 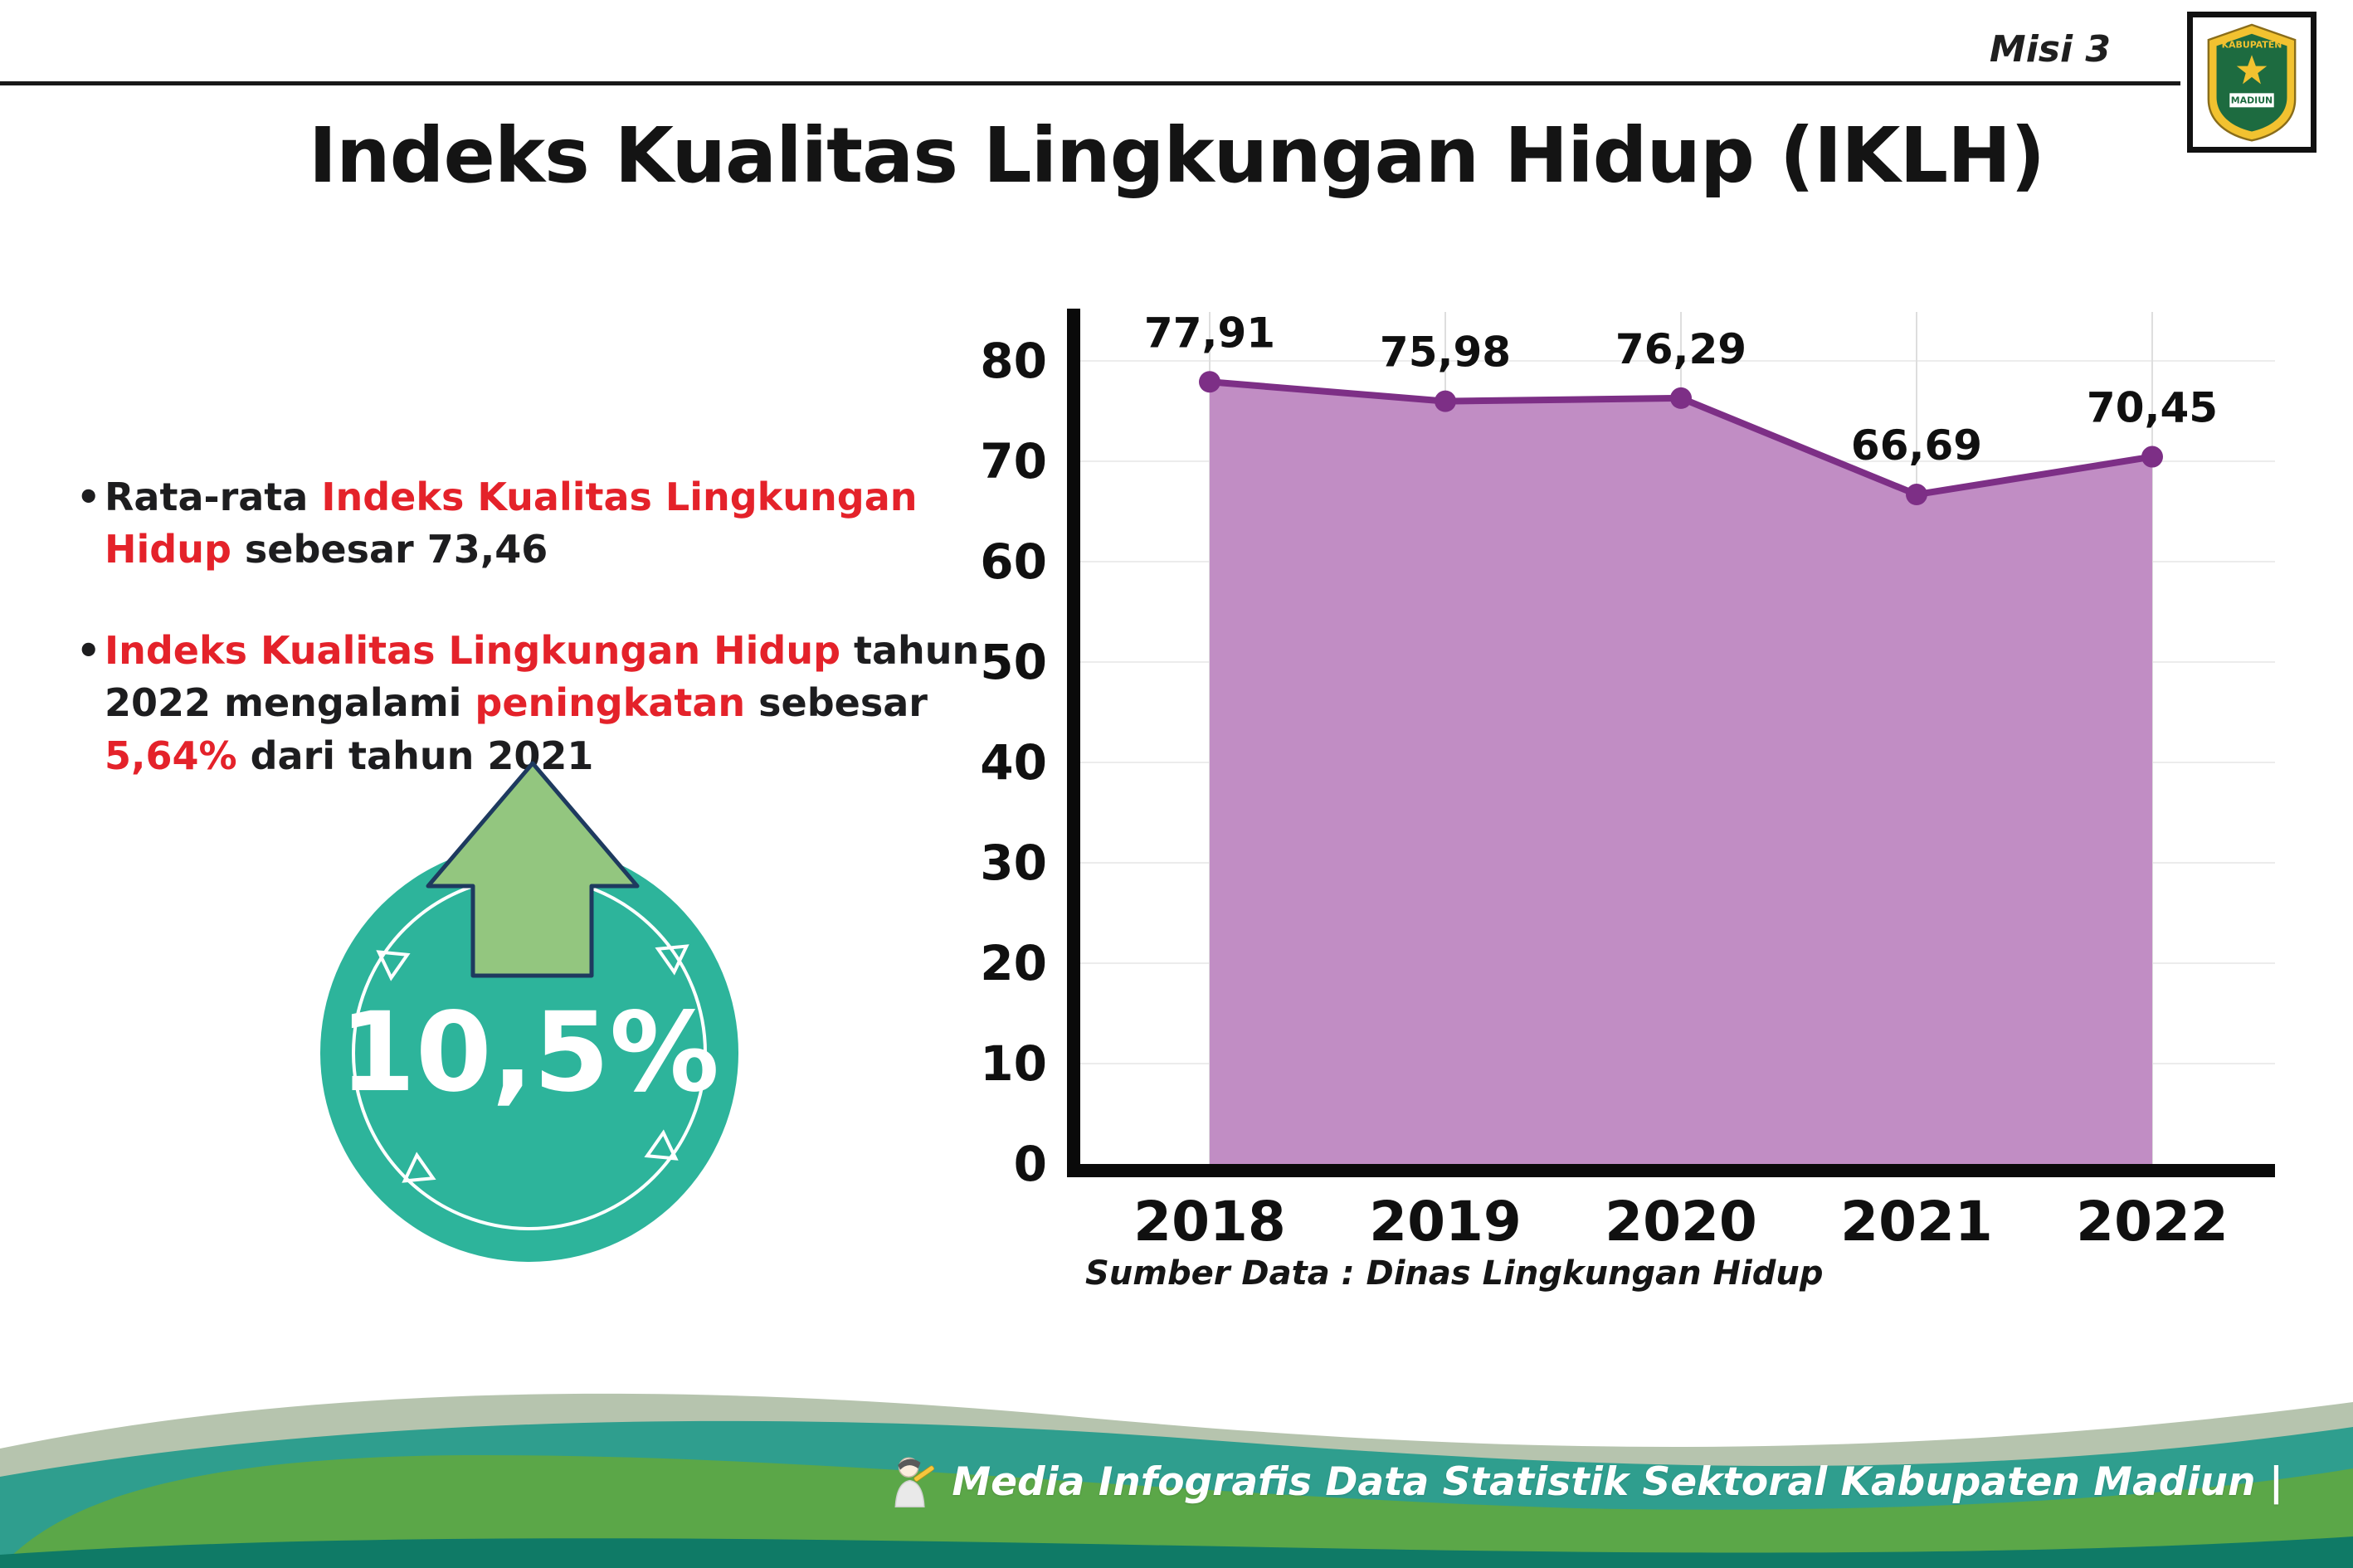 I want to click on svg-text: 2019, so click(x=1445, y=1222).